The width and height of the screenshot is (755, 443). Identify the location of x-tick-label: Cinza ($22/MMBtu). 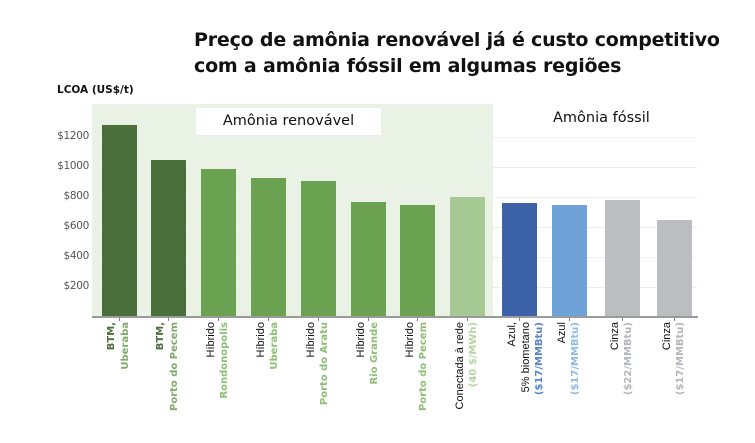
(628, 382).